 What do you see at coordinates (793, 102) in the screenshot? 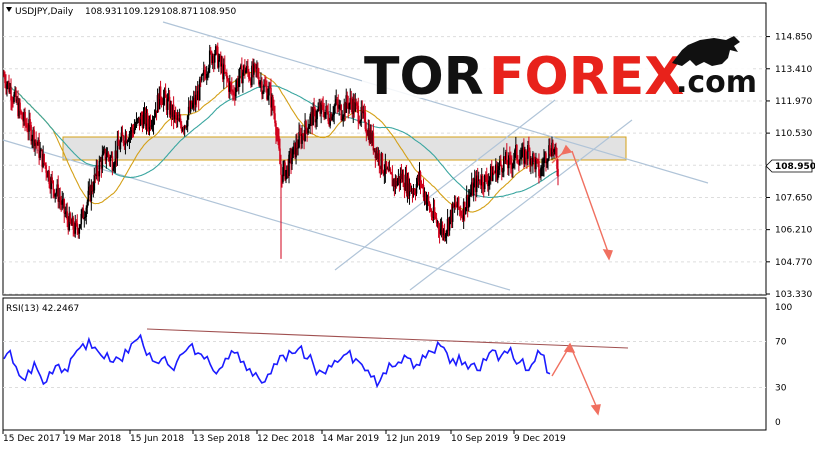
I see `price-tick-label: 111.970` at bounding box center [793, 102].